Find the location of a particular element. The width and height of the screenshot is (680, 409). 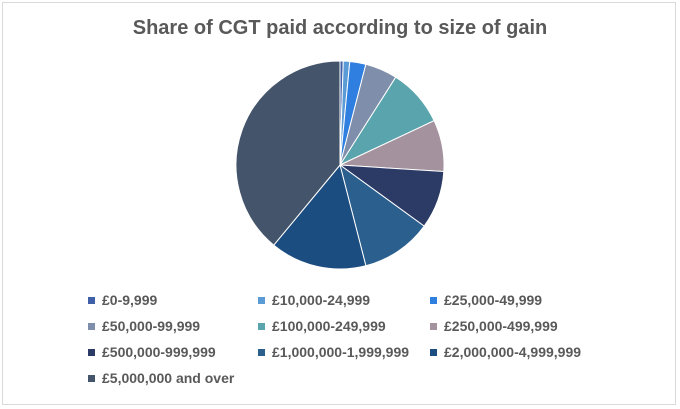

legend-item: £0-9,999 is located at coordinates (122, 300).